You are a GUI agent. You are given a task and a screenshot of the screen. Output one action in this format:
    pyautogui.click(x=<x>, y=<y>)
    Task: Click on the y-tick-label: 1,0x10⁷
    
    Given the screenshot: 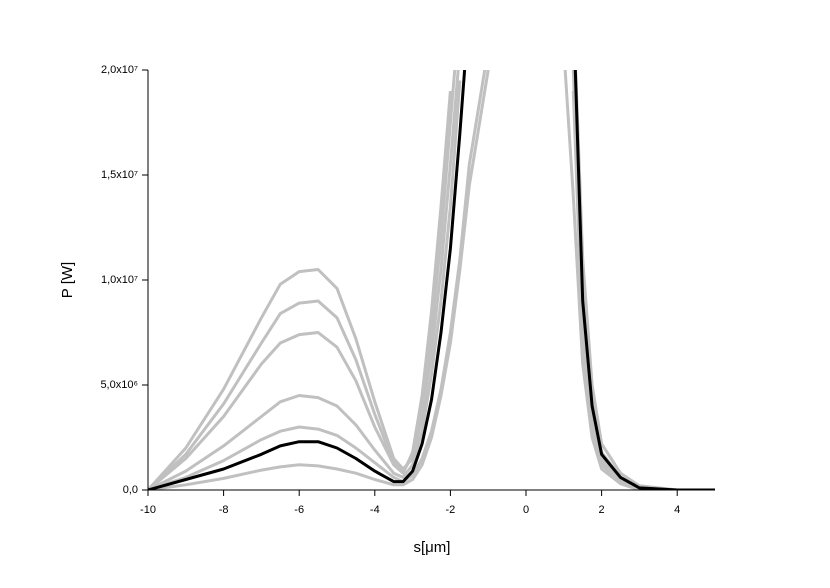 What is the action you would take?
    pyautogui.click(x=119, y=280)
    